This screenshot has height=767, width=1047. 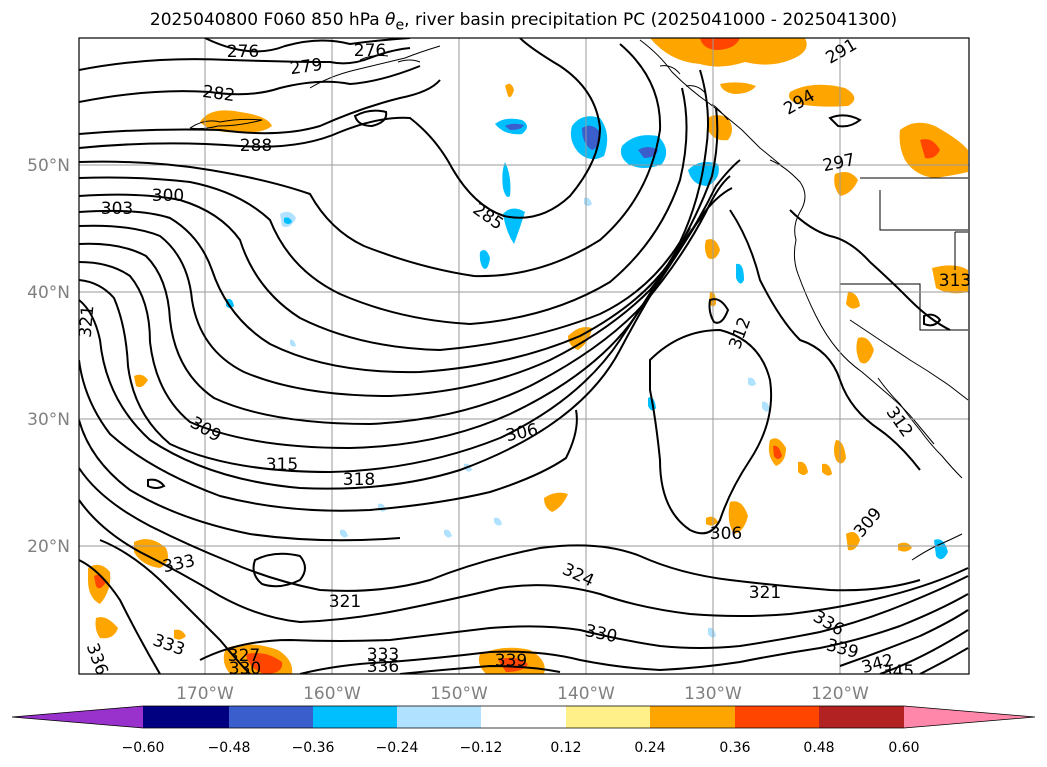 What do you see at coordinates (282, 465) in the screenshot?
I see `contour-label: 315` at bounding box center [282, 465].